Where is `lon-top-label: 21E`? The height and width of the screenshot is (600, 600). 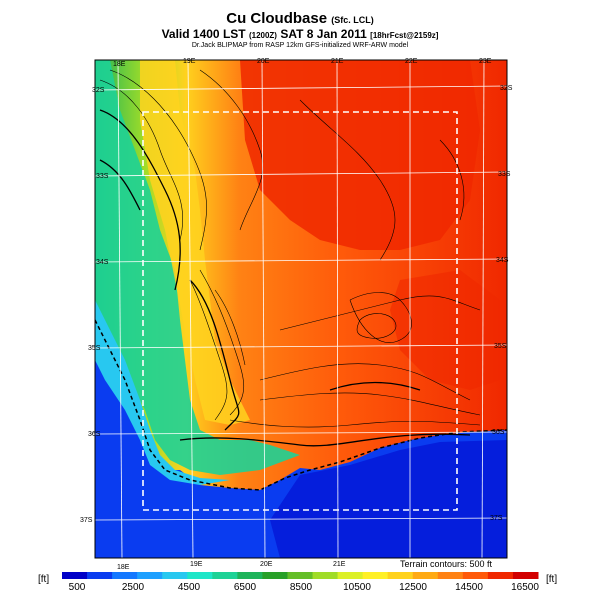
lon-top-label: 21E is located at coordinates (337, 61).